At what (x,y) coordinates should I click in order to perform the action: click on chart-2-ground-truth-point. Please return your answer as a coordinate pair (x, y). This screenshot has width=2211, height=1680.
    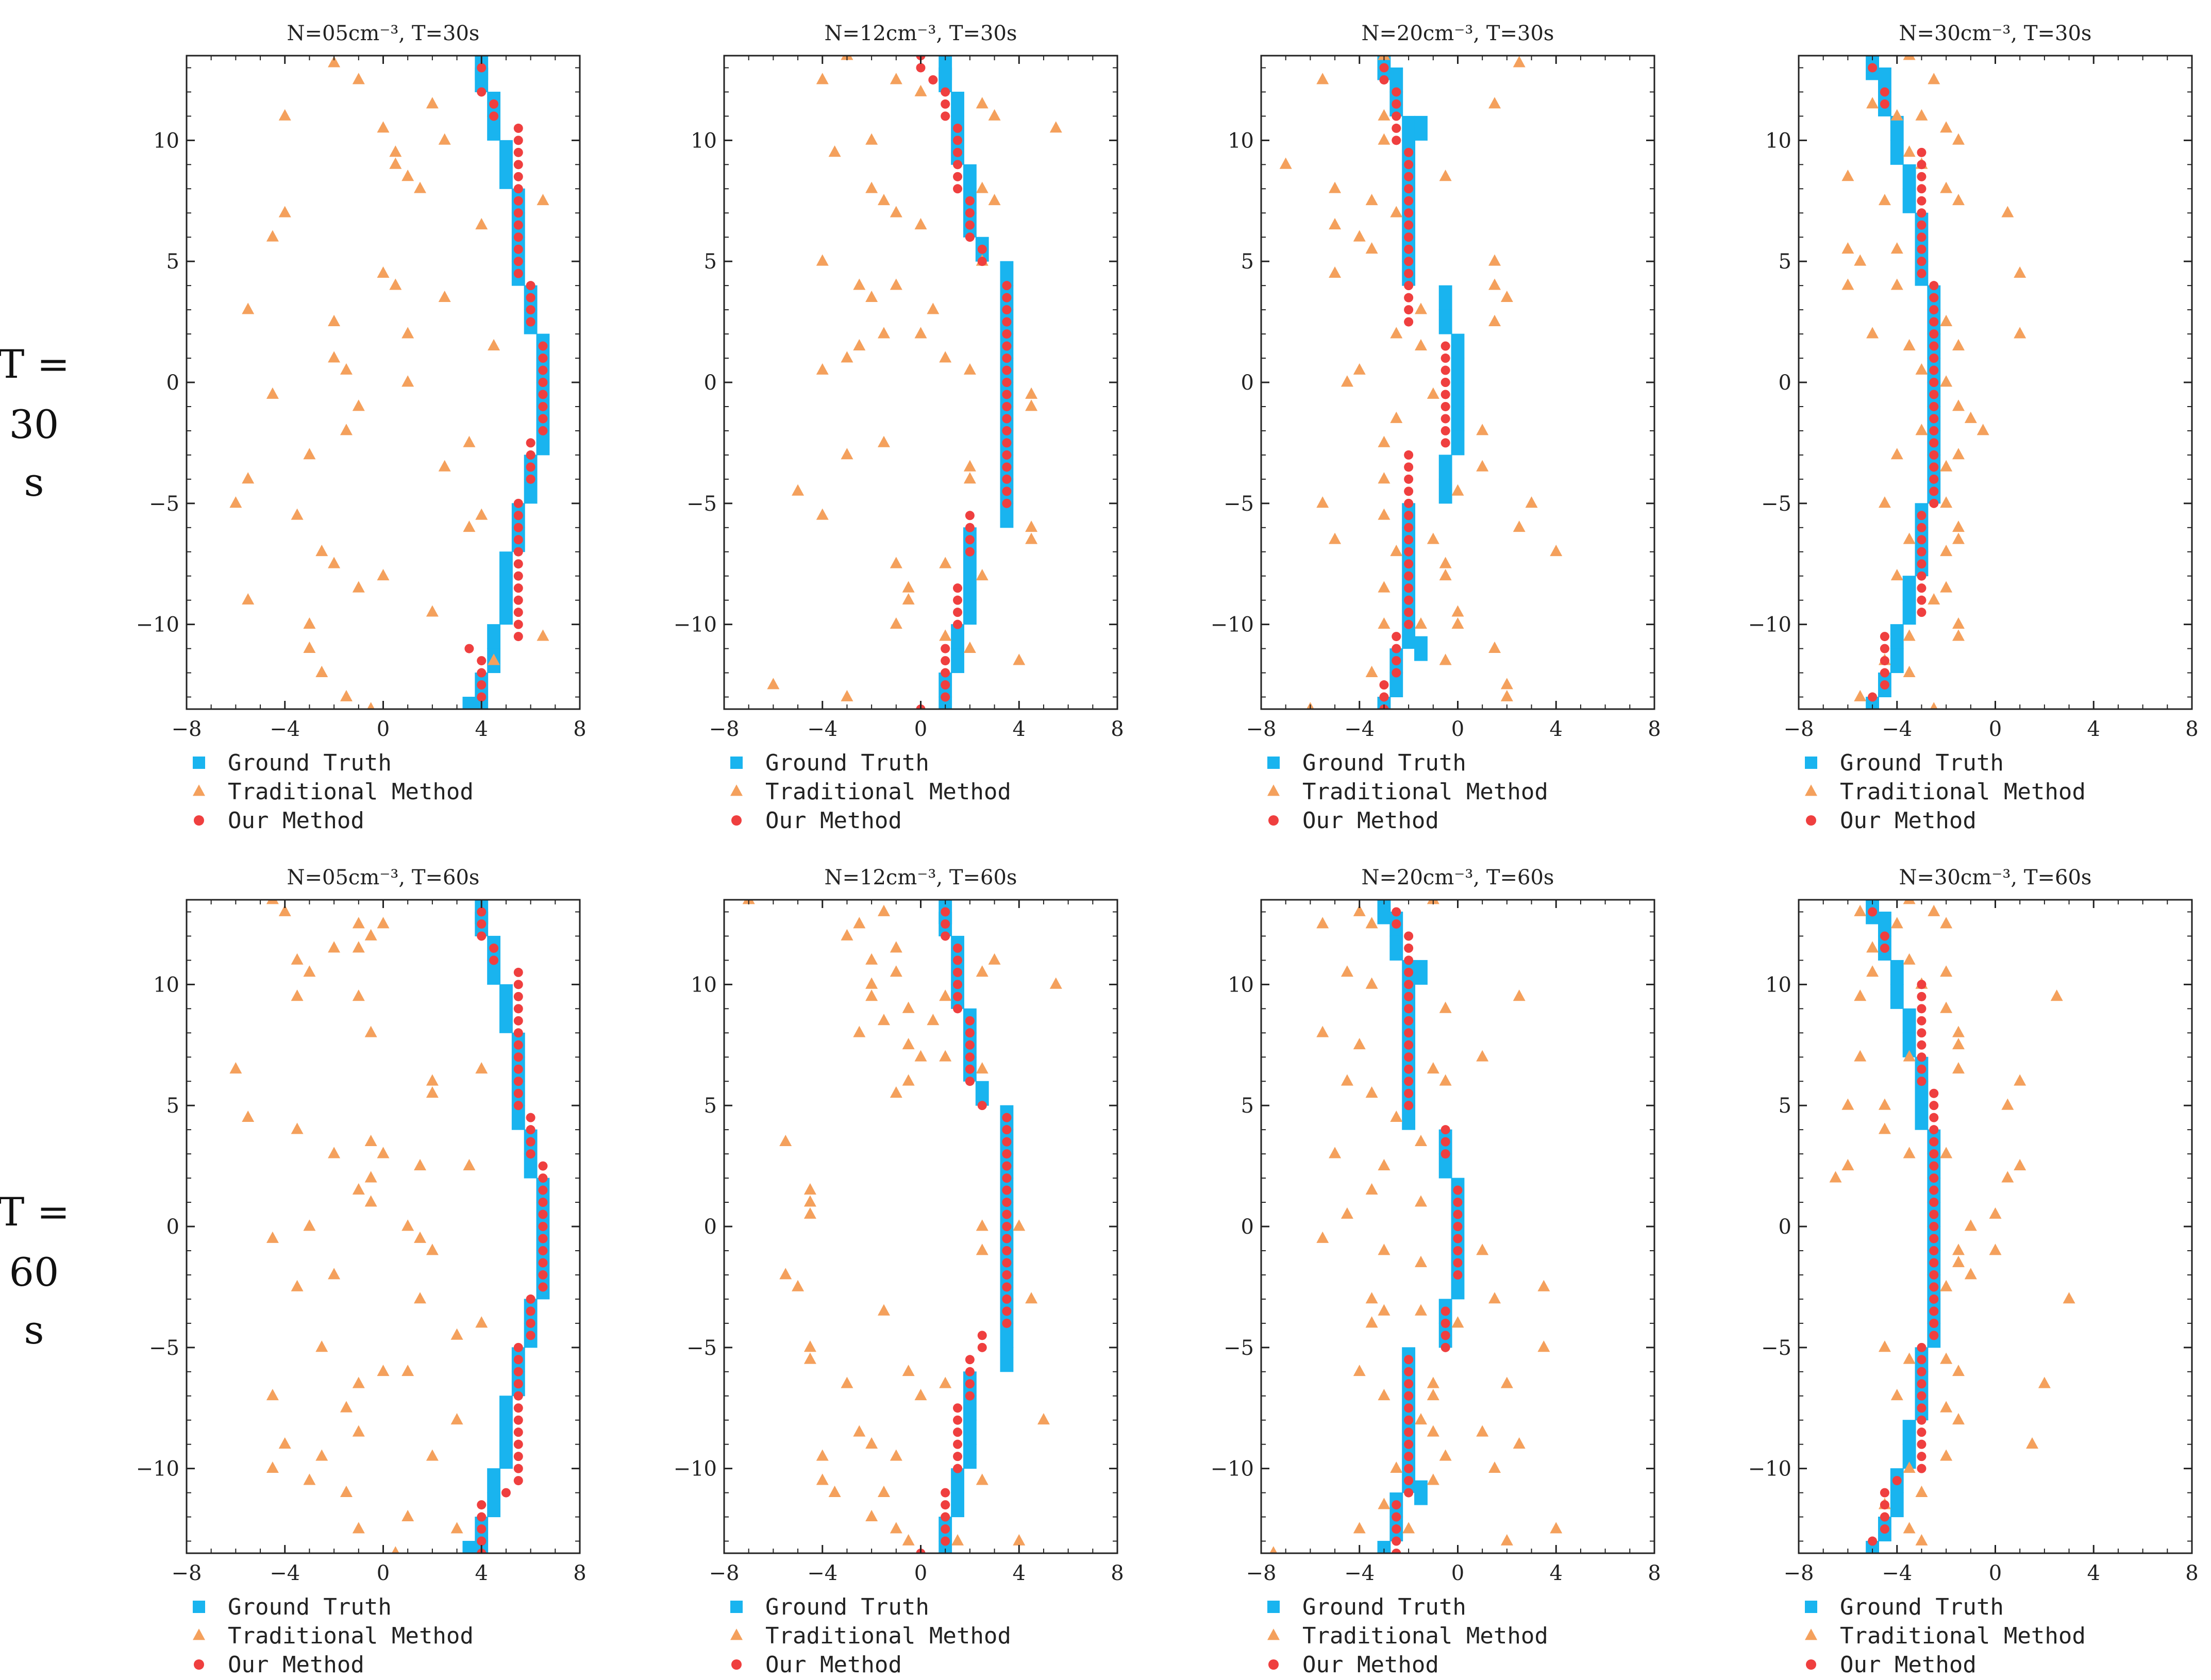
    Looking at the image, I should click on (957, 104).